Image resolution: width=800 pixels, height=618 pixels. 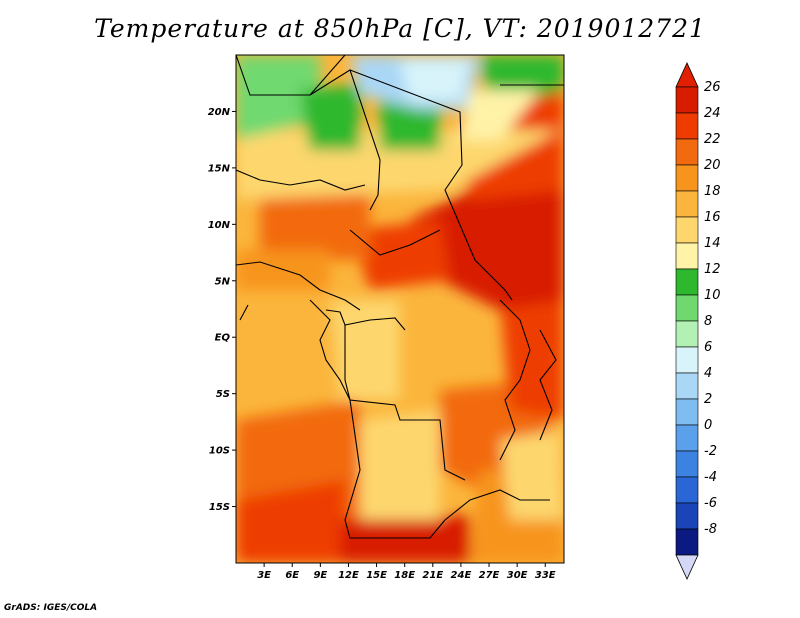 I want to click on latitude-axis: 20N 15N 10N 5N EQ 5S 10S 15S, so click(x=222, y=310).